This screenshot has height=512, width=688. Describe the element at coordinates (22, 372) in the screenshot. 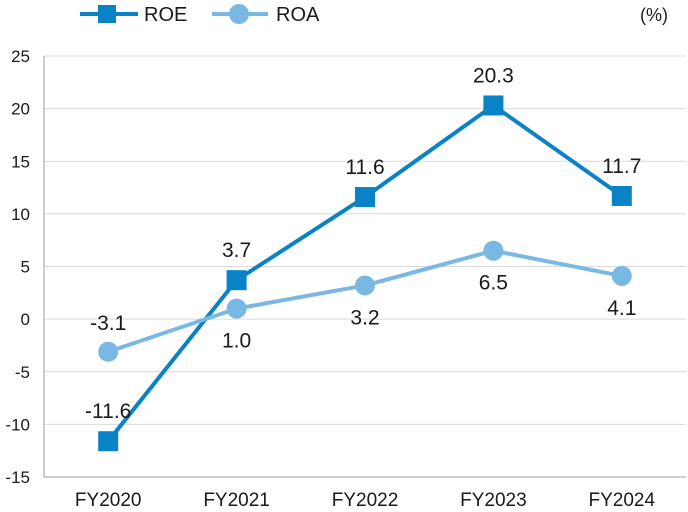

I see `y-tick-label: -5` at that location.